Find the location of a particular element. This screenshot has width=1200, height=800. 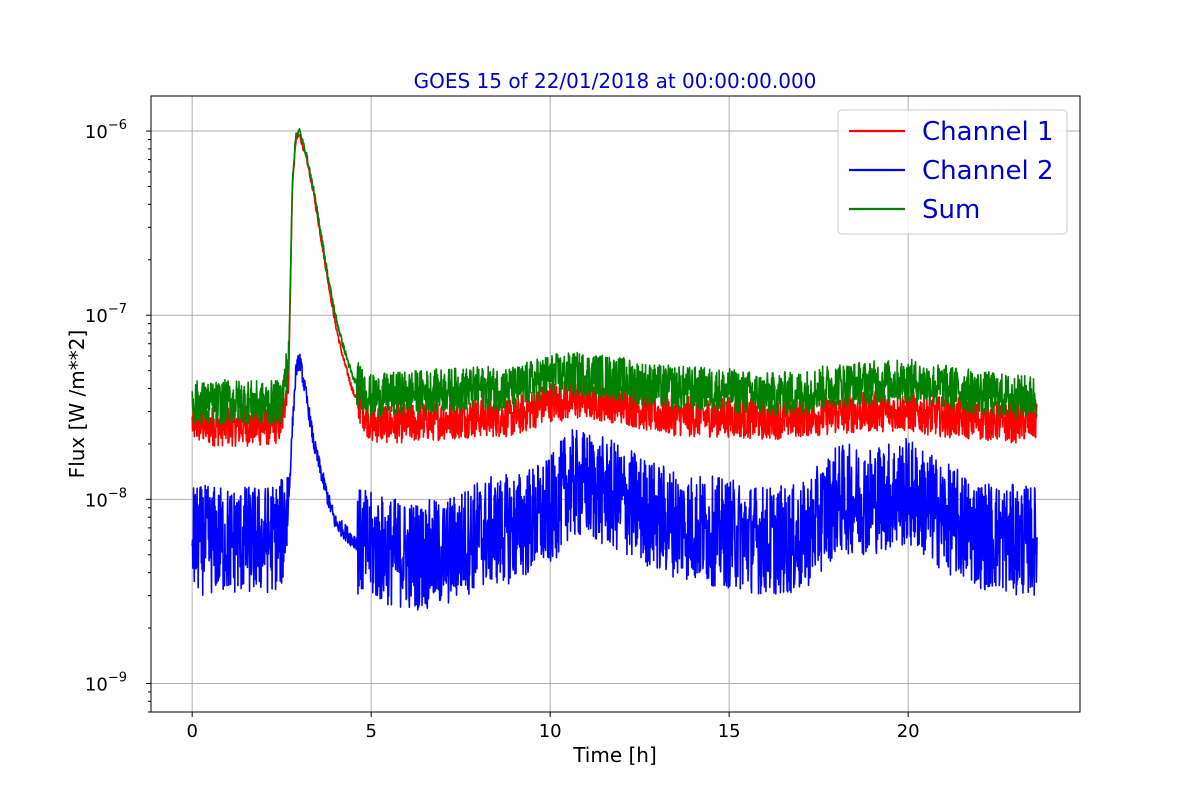

x-tick-label: 20 is located at coordinates (908, 731).